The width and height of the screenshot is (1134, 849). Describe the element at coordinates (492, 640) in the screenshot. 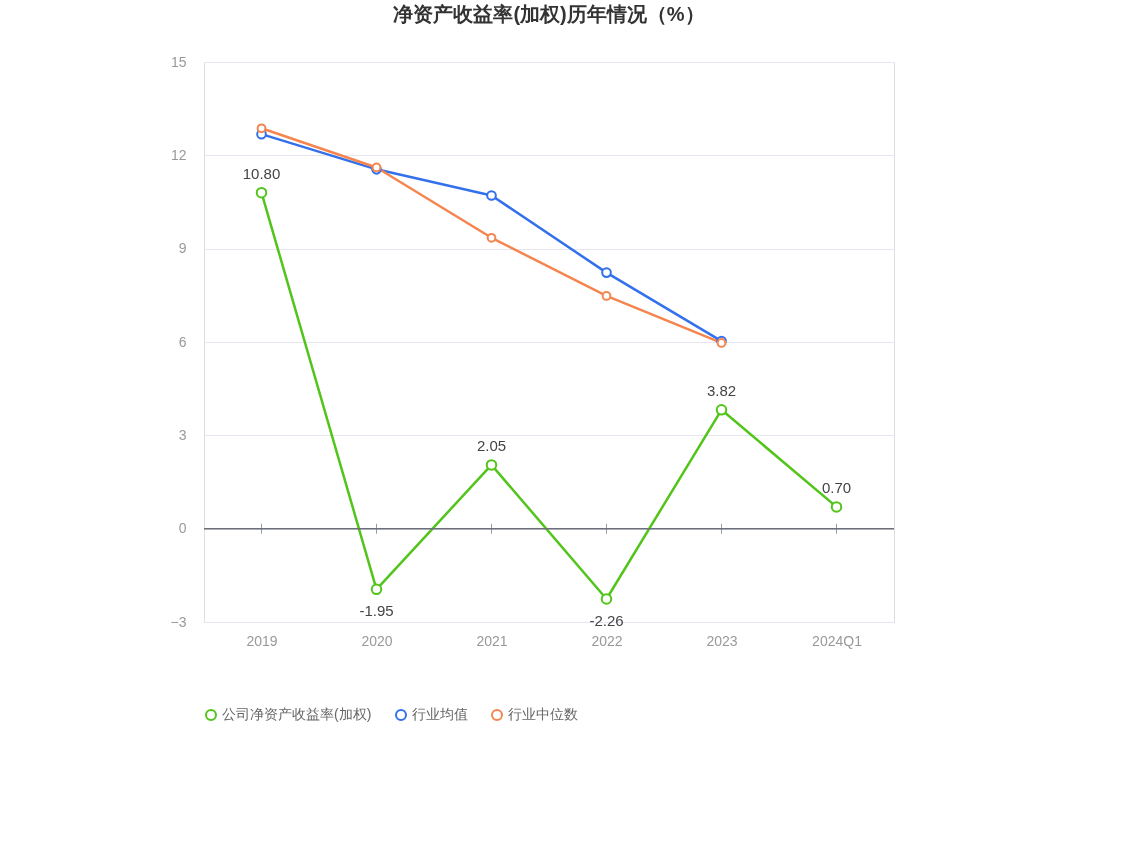

I see `x-tick-label: 2021` at that location.